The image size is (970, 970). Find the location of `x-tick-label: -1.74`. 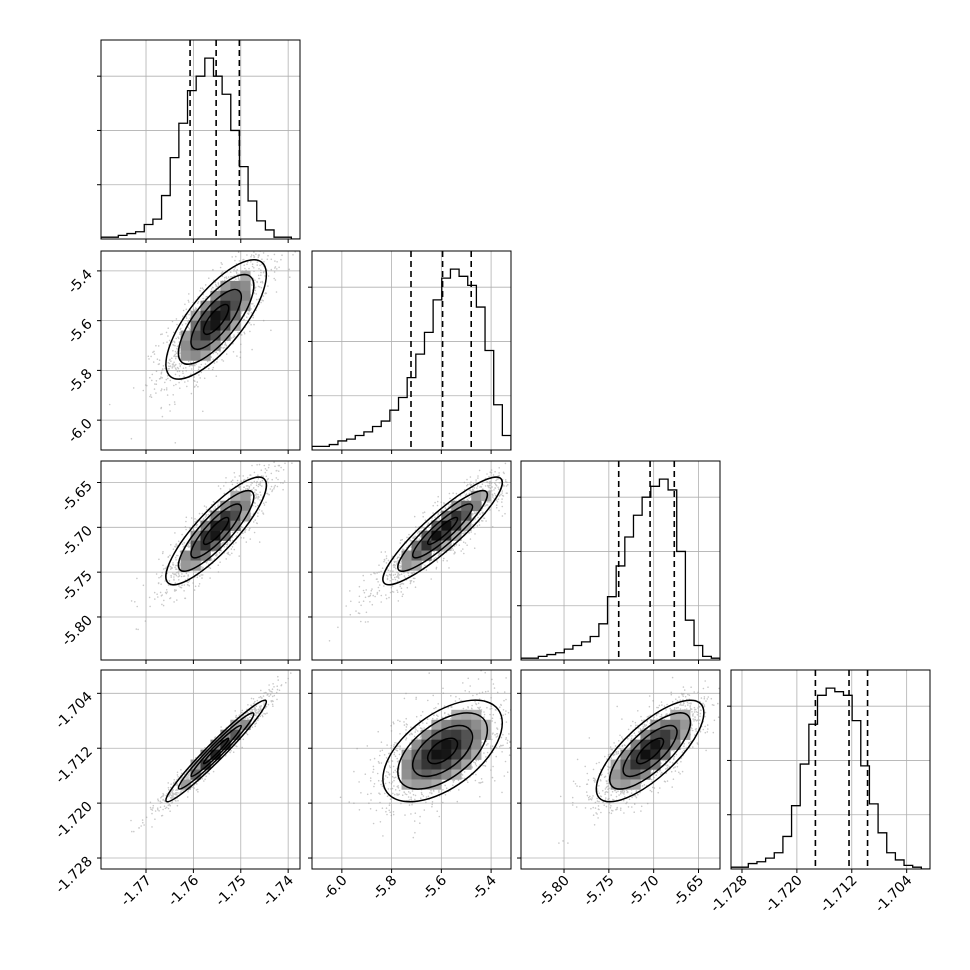

x-tick-label: -1.74 is located at coordinates (278, 890).